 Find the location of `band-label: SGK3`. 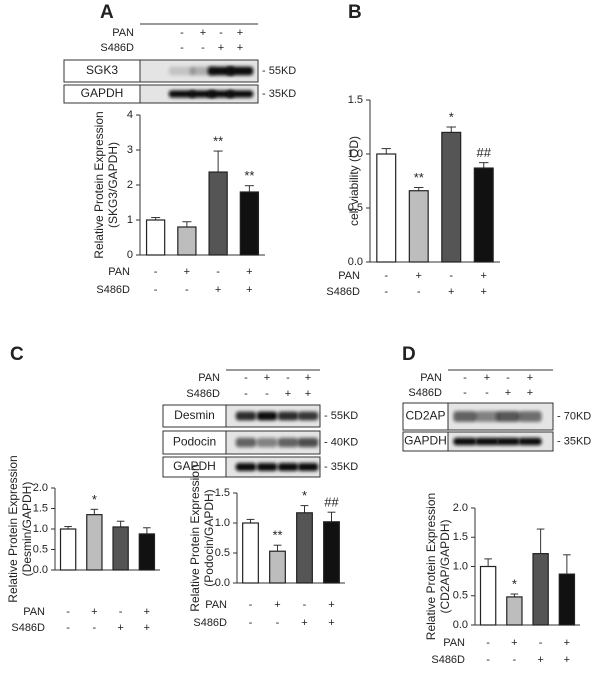

band-label: SGK3 is located at coordinates (102, 70).